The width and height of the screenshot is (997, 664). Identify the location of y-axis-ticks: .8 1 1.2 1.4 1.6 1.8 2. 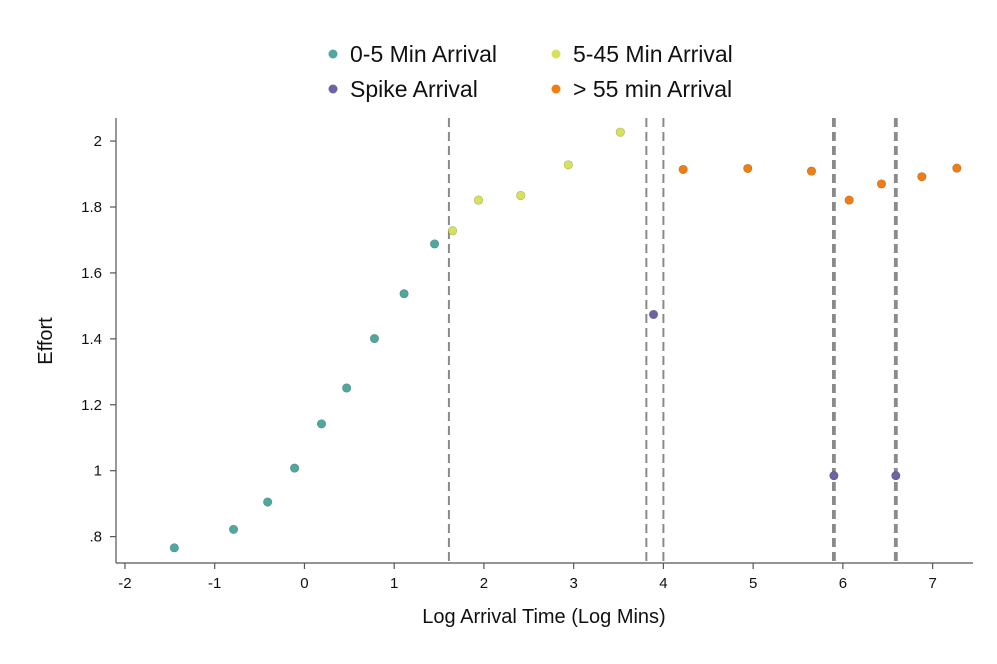
(98, 339).